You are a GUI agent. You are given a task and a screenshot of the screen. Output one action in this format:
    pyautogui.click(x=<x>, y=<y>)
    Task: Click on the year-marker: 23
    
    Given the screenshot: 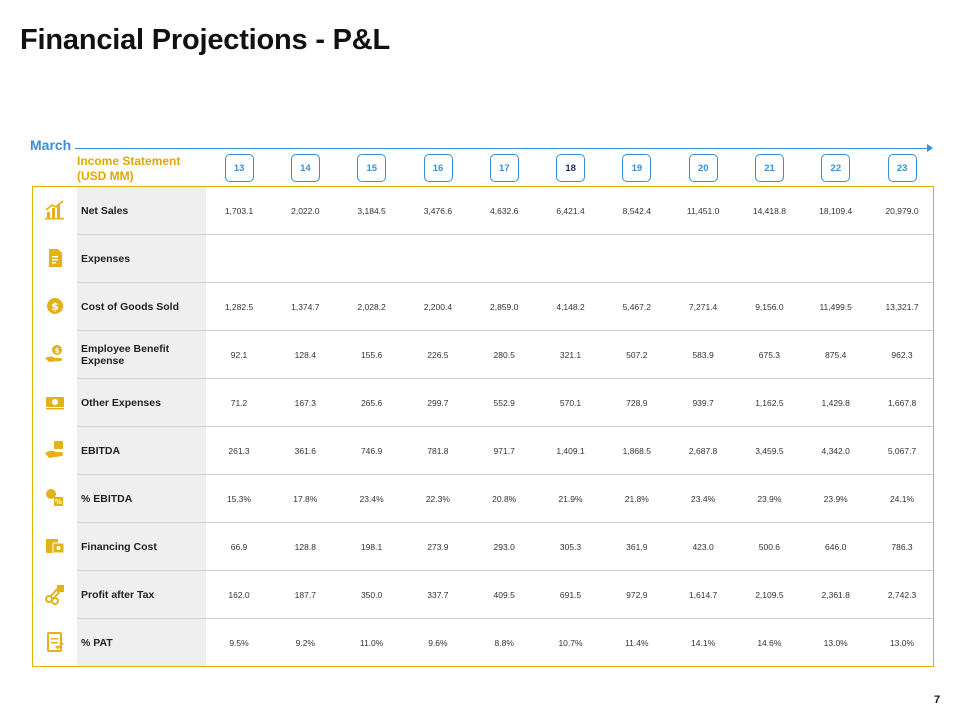 What is the action you would take?
    pyautogui.click(x=902, y=168)
    